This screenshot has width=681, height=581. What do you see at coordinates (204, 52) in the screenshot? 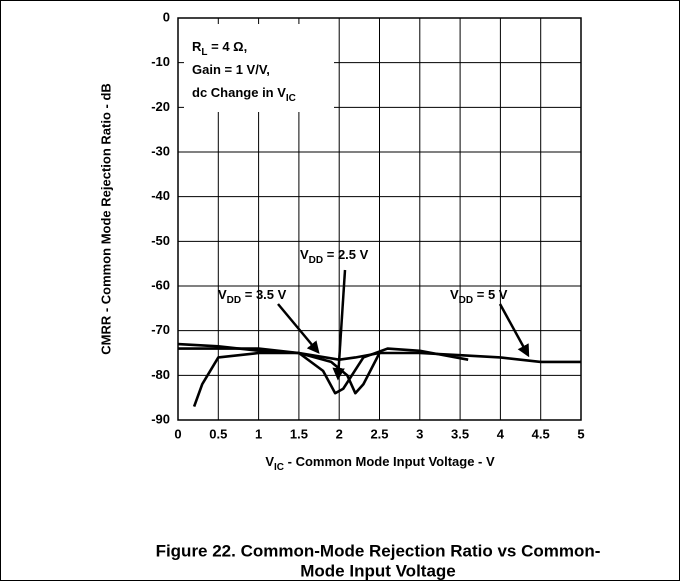
I see `annotation-sub: L` at bounding box center [204, 52].